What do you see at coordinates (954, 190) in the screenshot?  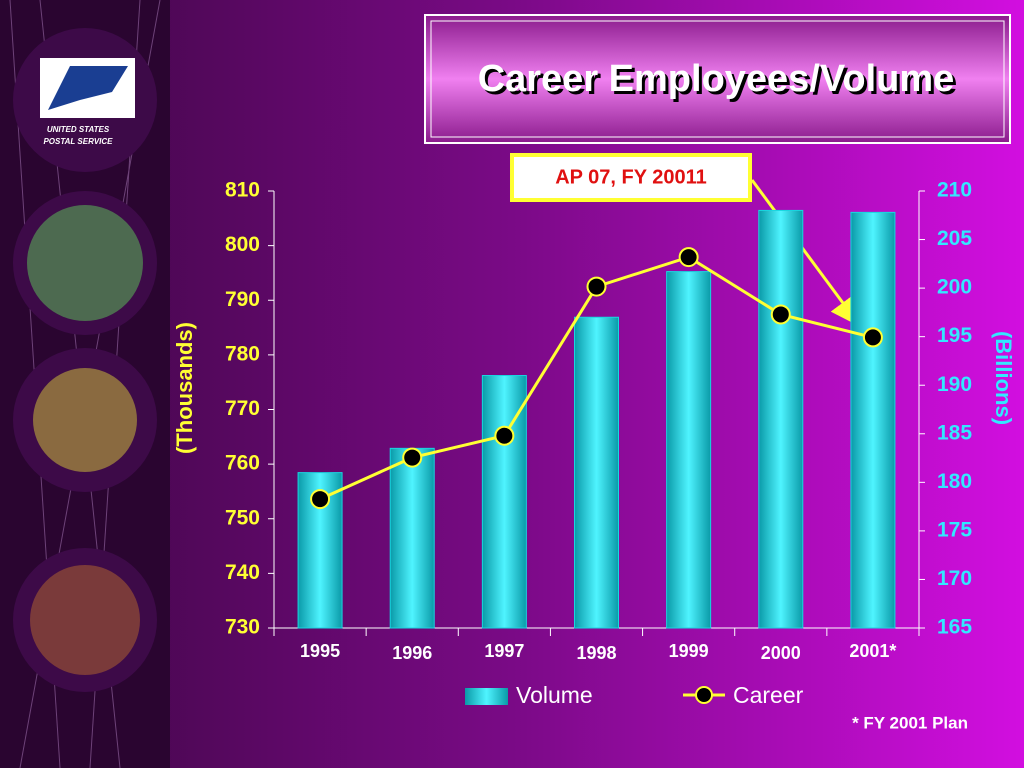 I see `y2-tick-label: 210` at bounding box center [954, 190].